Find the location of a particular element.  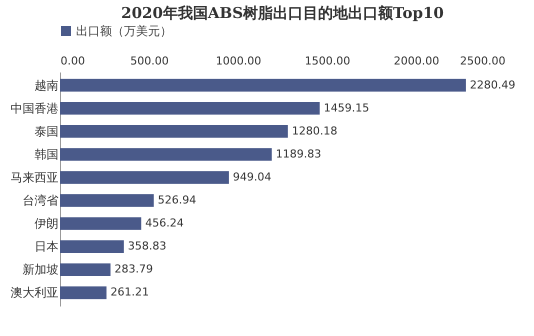

data-label: 1189.83 is located at coordinates (299, 153).